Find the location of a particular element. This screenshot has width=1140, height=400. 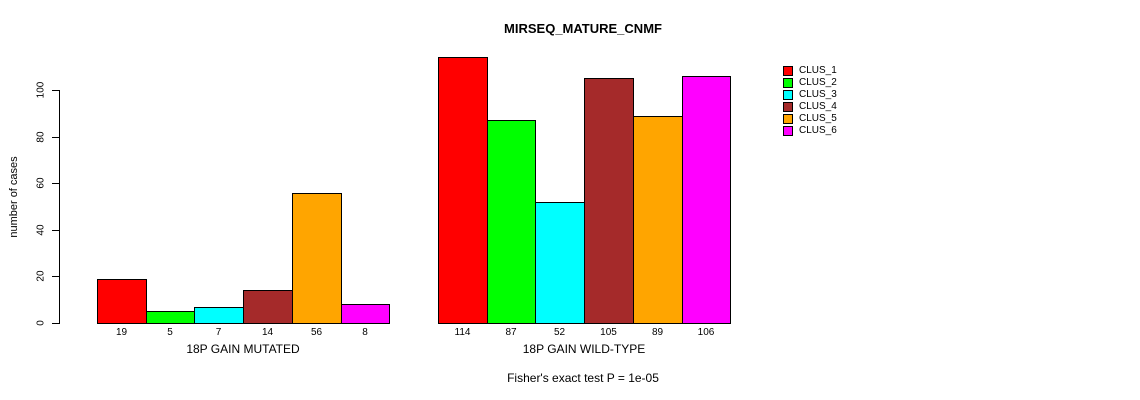

y-axis-tick-label: 60 is located at coordinates (41, 183).